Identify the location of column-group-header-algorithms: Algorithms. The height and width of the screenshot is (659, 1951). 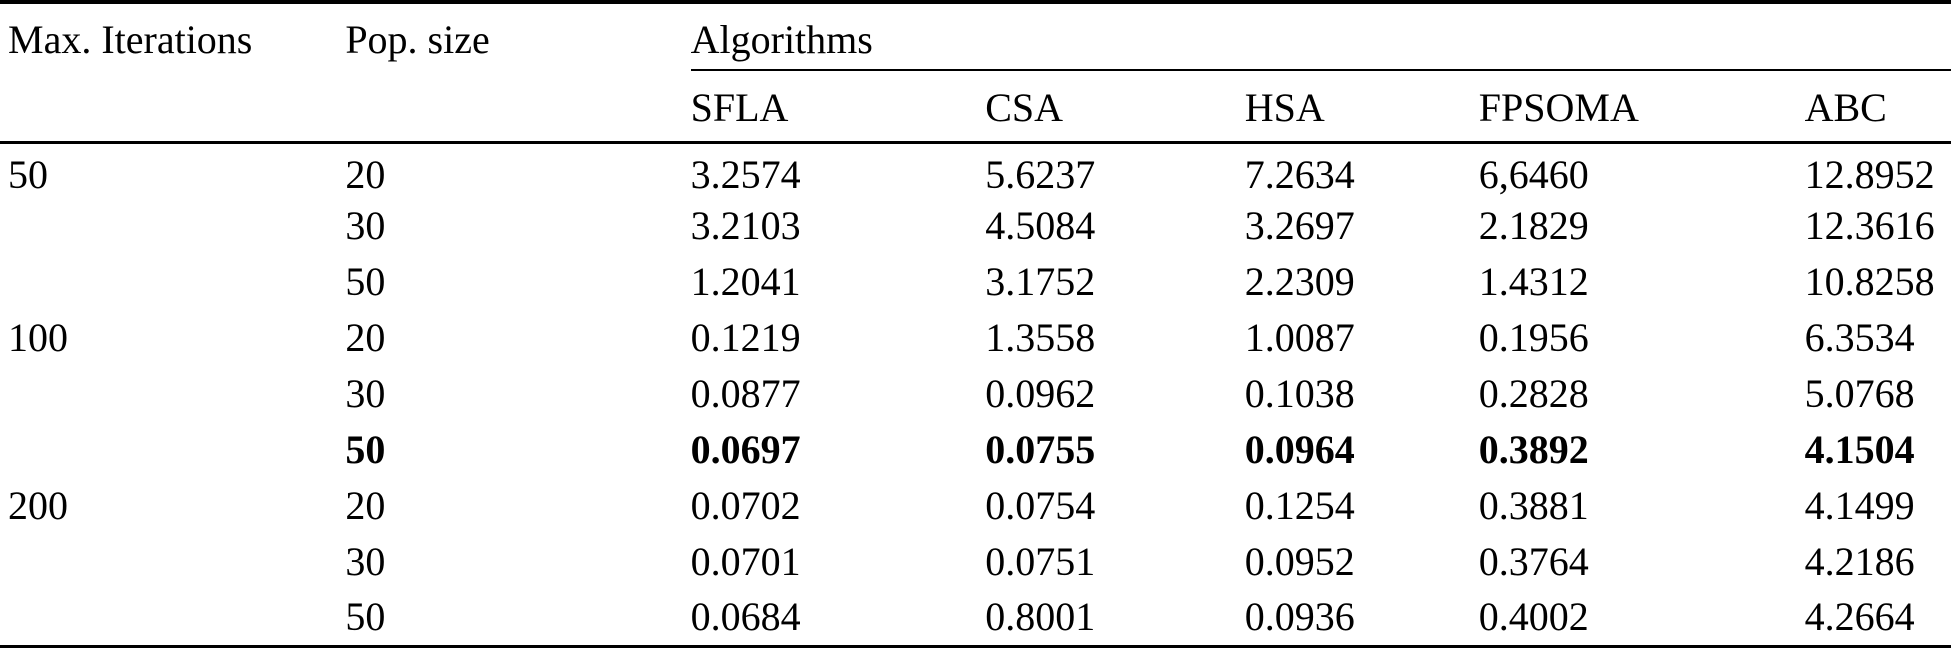
(1320, 36).